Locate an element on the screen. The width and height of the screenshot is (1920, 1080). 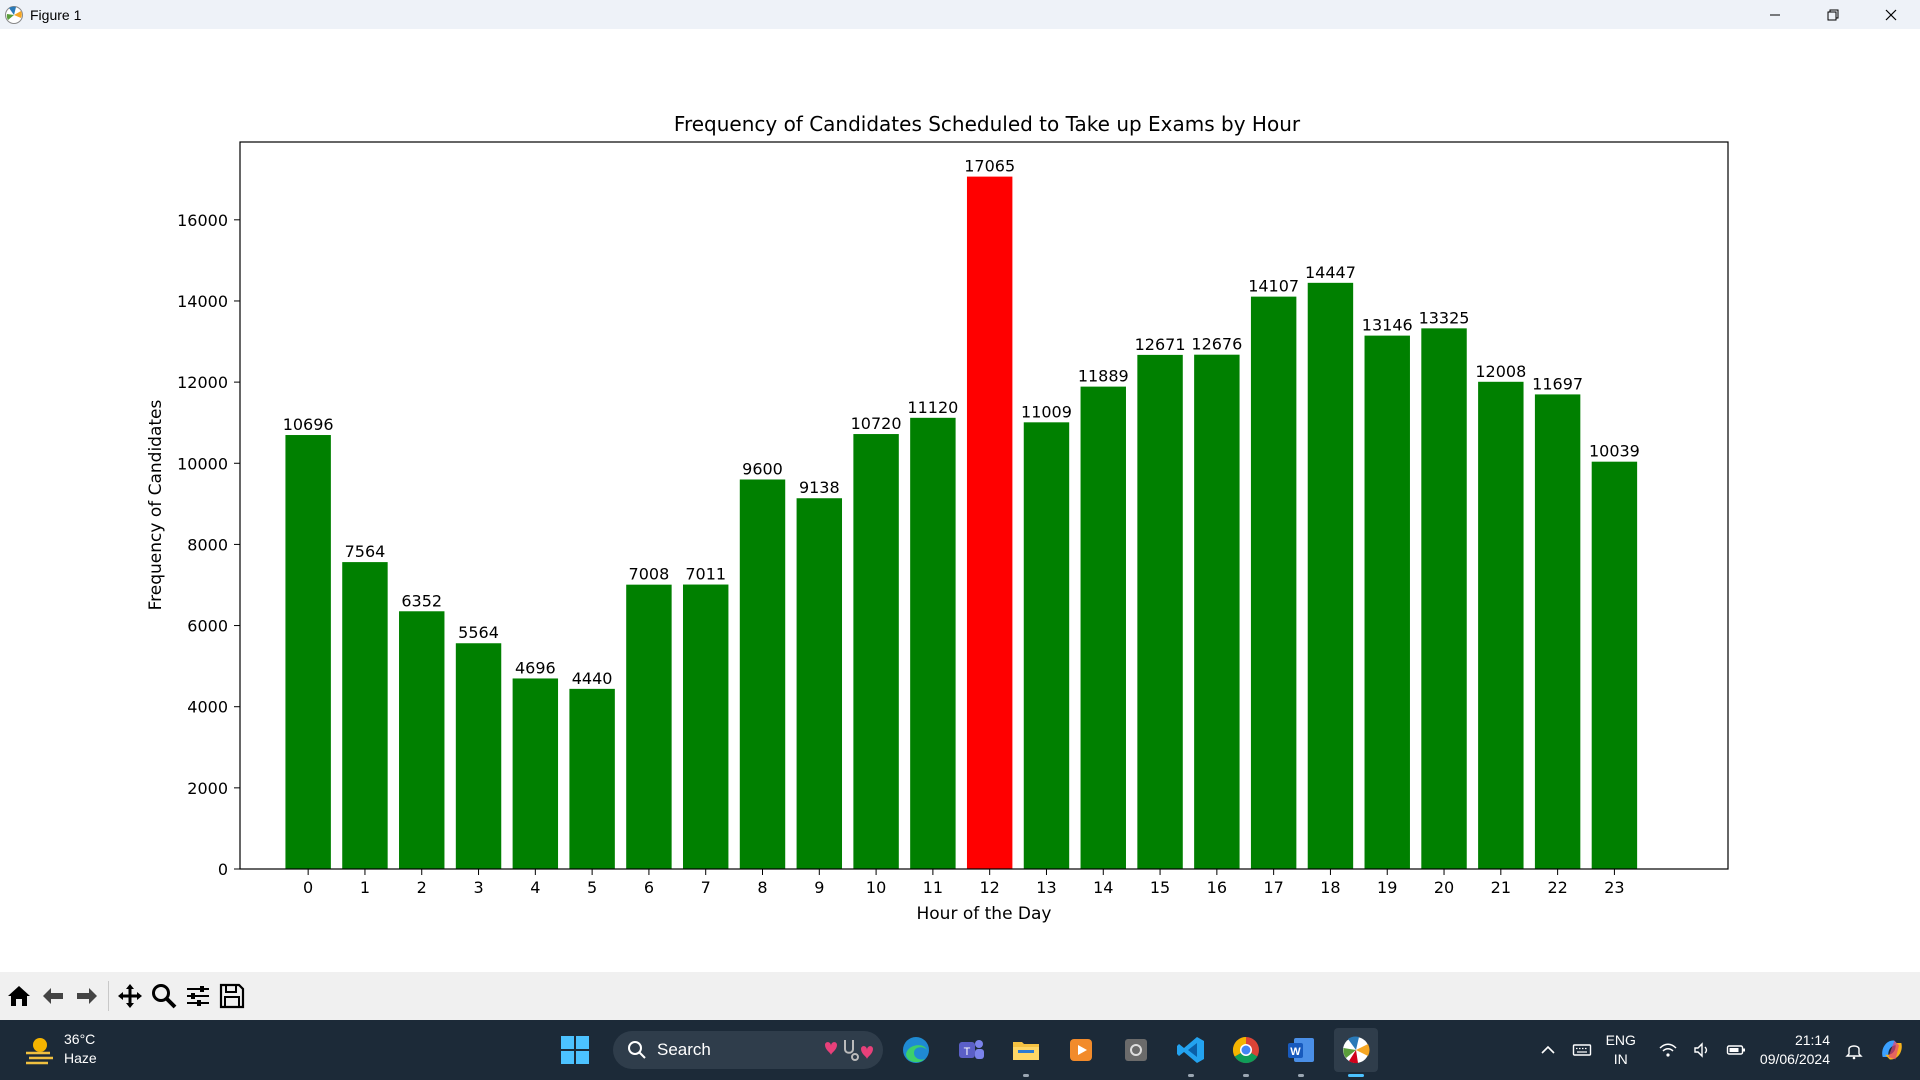
save-button is located at coordinates (232, 996).